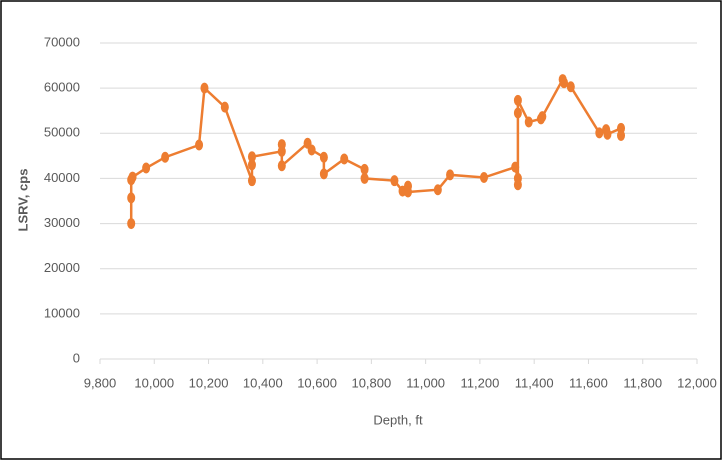 Image resolution: width=722 pixels, height=460 pixels. What do you see at coordinates (76, 357) in the screenshot?
I see `y-tick-label: 0` at bounding box center [76, 357].